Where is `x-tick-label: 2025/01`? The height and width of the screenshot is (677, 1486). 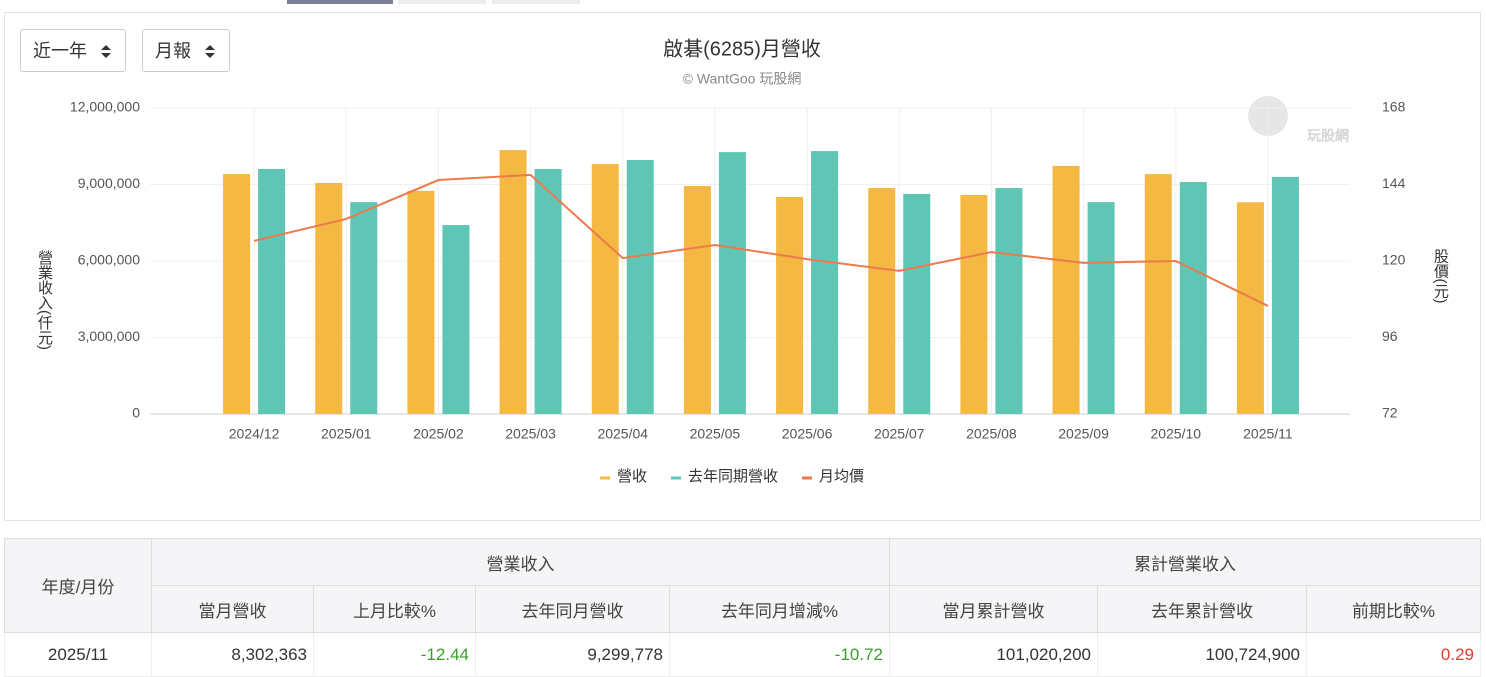
x-tick-label: 2025/01 is located at coordinates (346, 434).